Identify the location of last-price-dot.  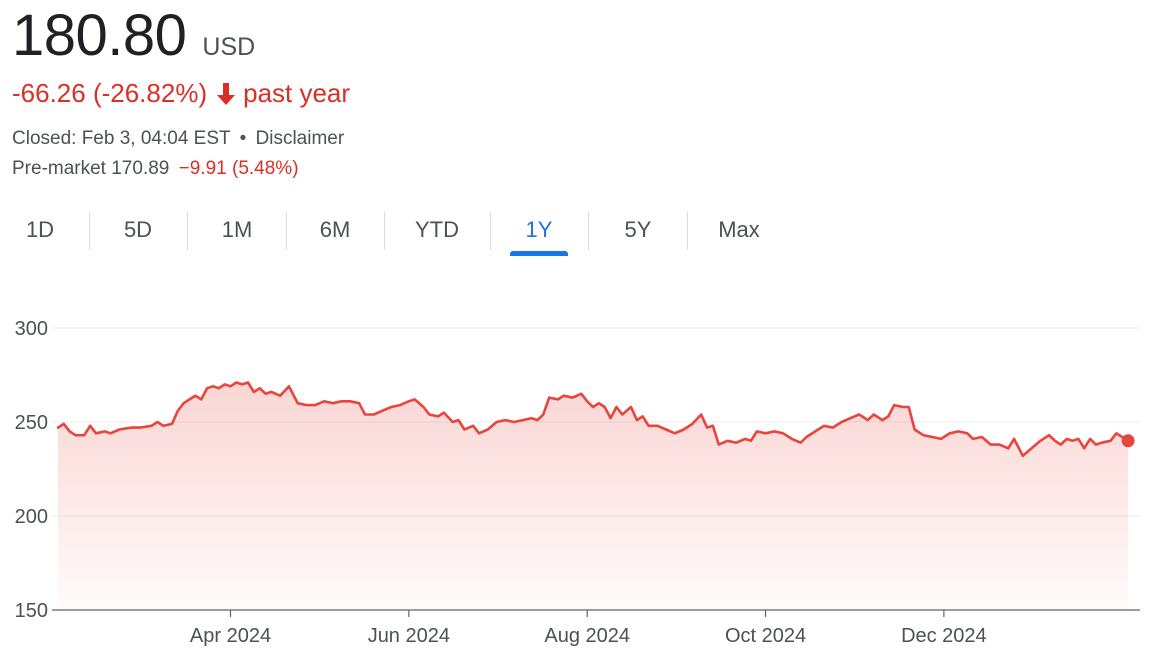
(1128, 441).